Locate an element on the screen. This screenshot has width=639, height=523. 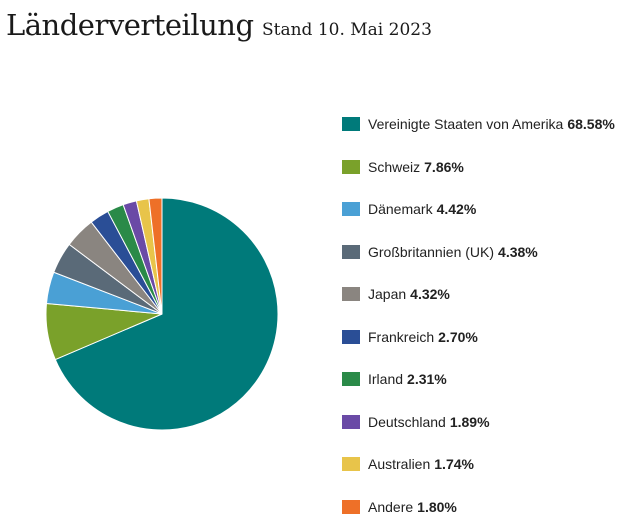
legend-value: 4.32% is located at coordinates (430, 294).